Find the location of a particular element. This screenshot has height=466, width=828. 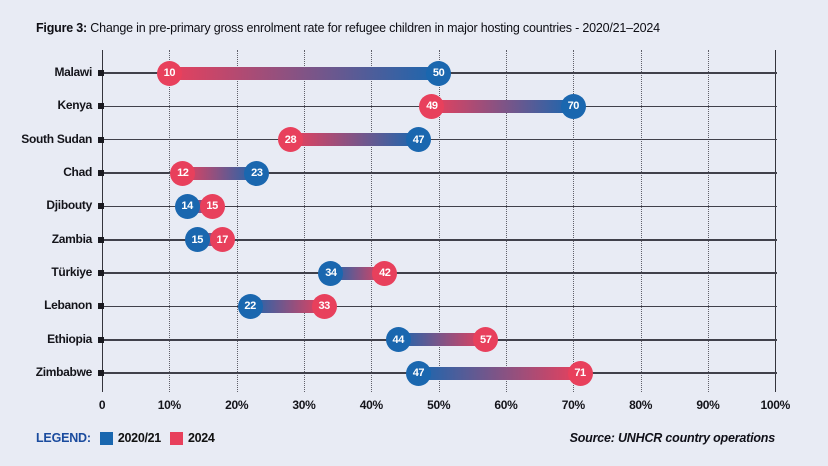

marker-2024: 57 is located at coordinates (486, 340).